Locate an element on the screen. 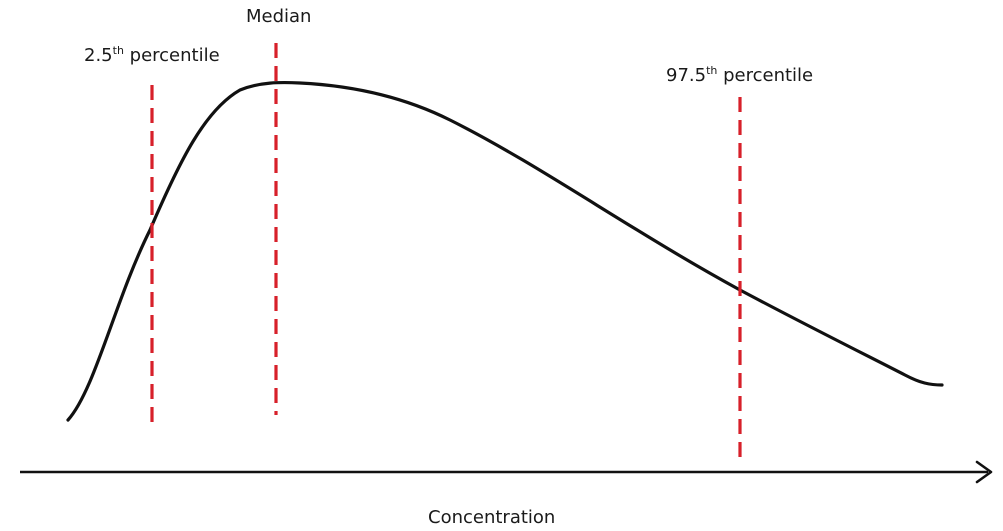 The image size is (1003, 531). p025-label-word: percentile is located at coordinates (171, 55).